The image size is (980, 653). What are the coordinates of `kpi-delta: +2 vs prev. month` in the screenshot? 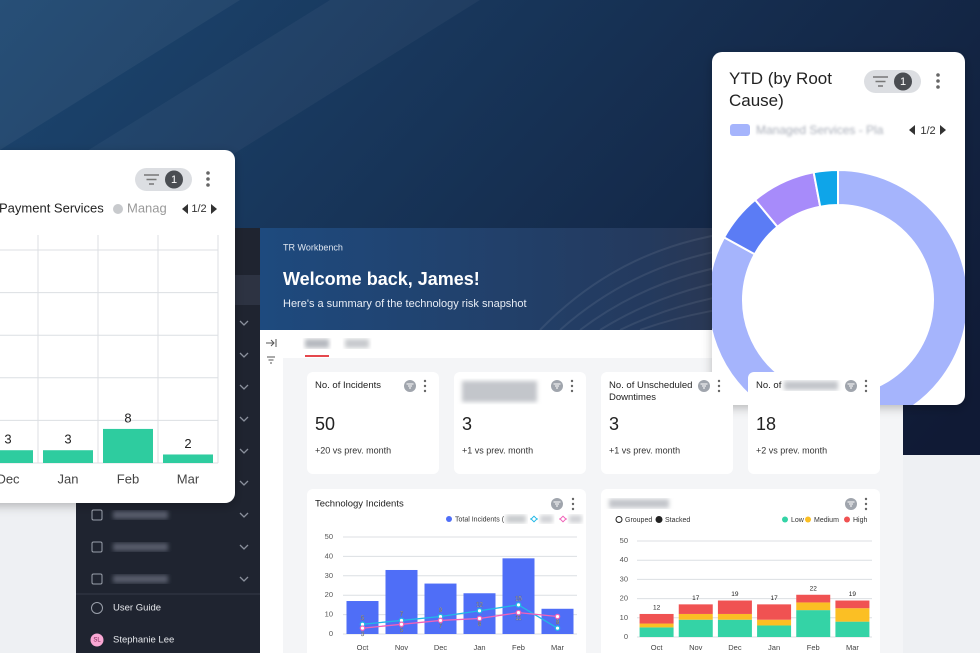 It's located at (791, 450).